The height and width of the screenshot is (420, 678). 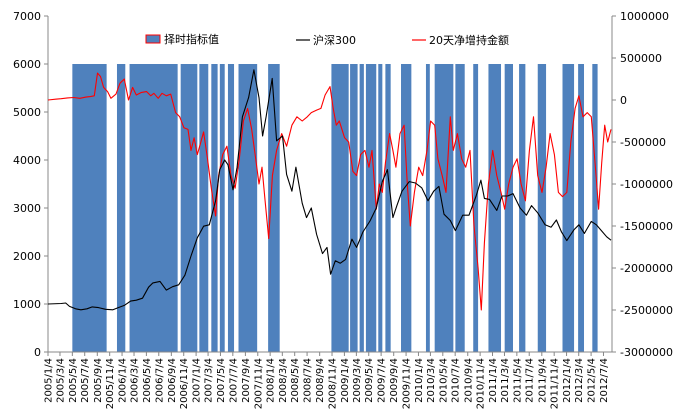 I want to click on y-right-tick-label: -2500000, so click(x=646, y=310).